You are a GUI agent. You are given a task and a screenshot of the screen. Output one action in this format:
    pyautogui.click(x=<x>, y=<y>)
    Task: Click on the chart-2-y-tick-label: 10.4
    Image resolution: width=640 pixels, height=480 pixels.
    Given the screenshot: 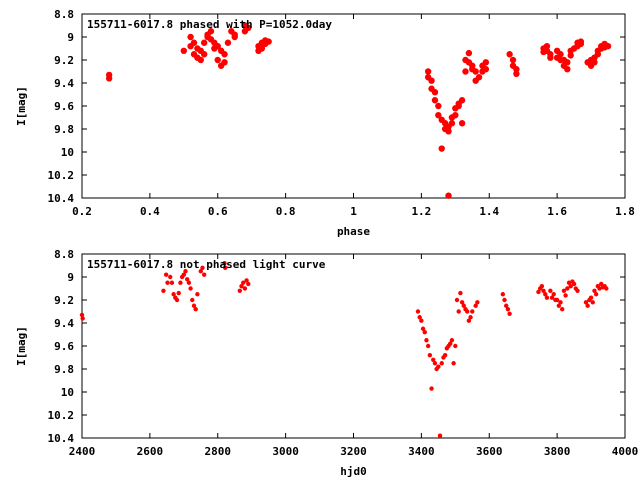 What is the action you would take?
    pyautogui.click(x=61, y=438)
    